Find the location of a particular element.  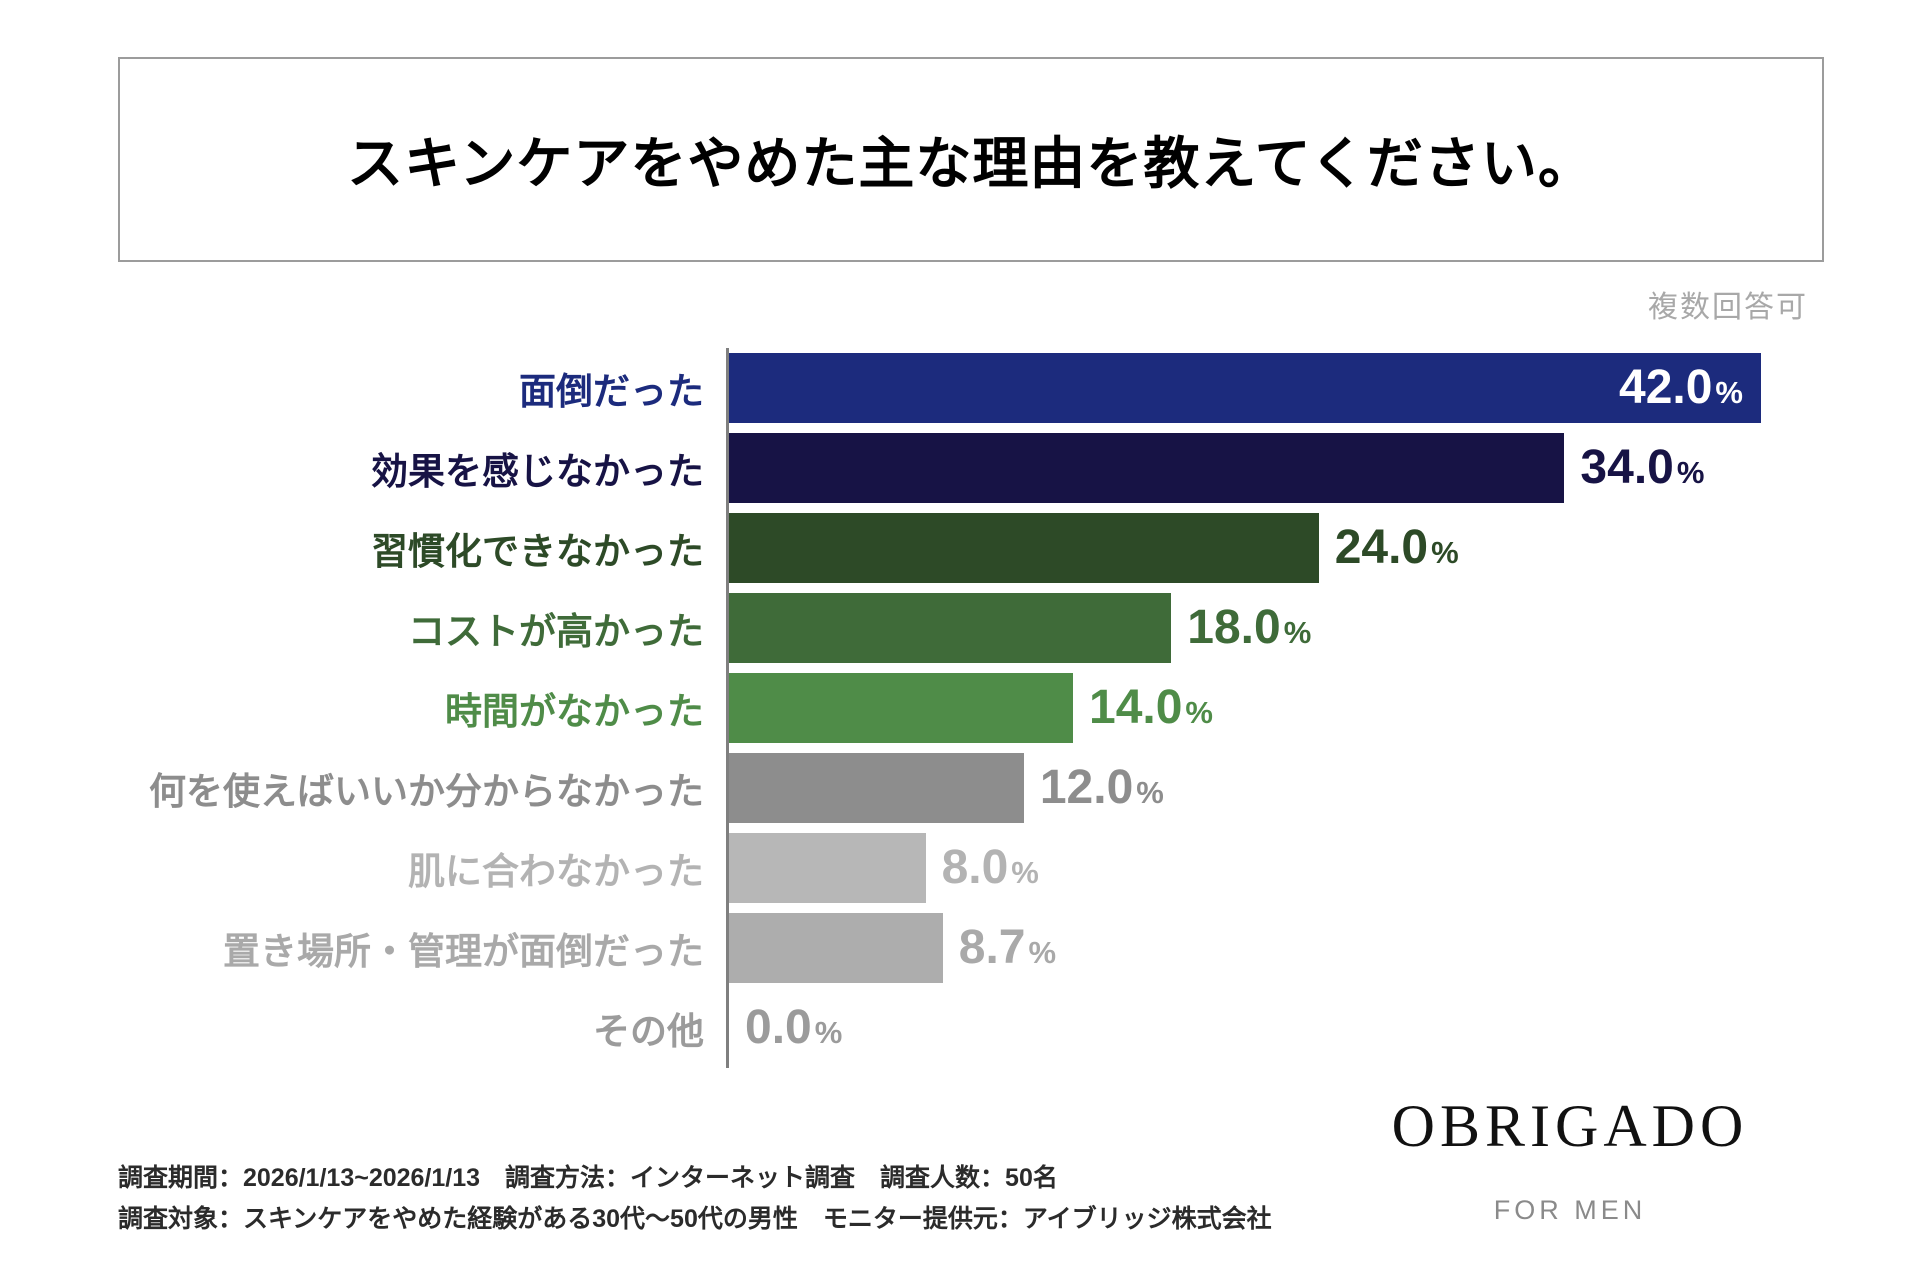

brand-name: OBRIGADO is located at coordinates (1570, 1126).